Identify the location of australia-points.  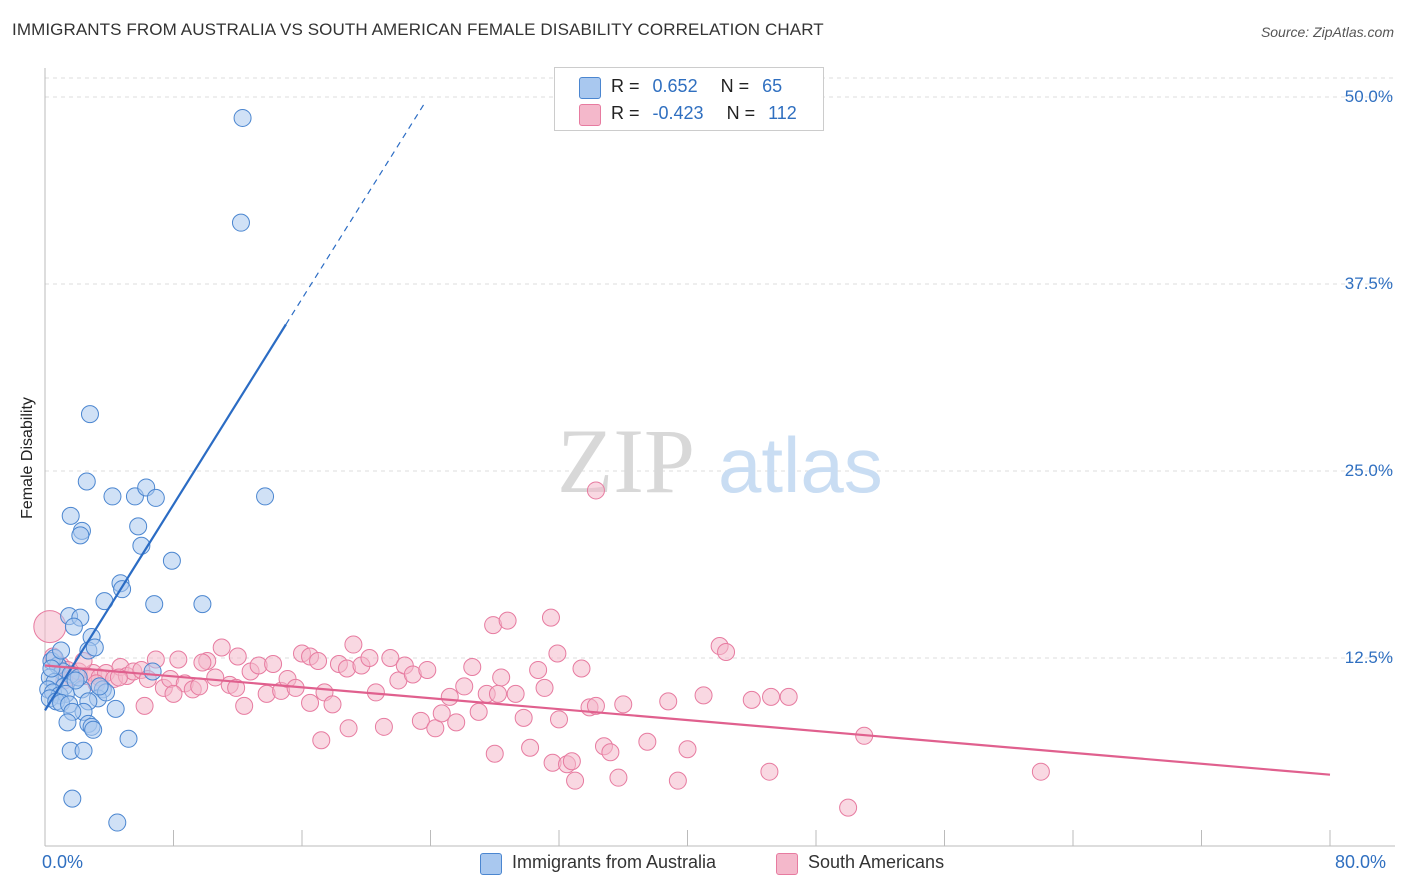
(157, 470).